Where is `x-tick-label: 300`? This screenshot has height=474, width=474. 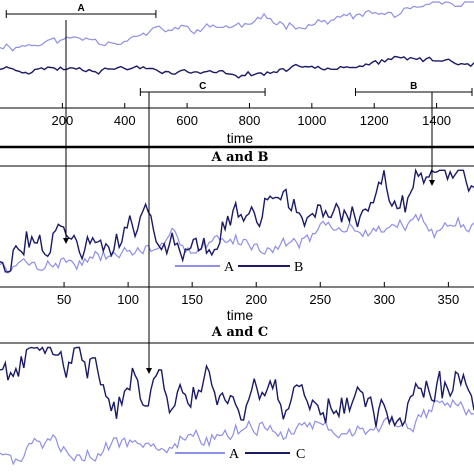 x-tick-label: 300 is located at coordinates (384, 299).